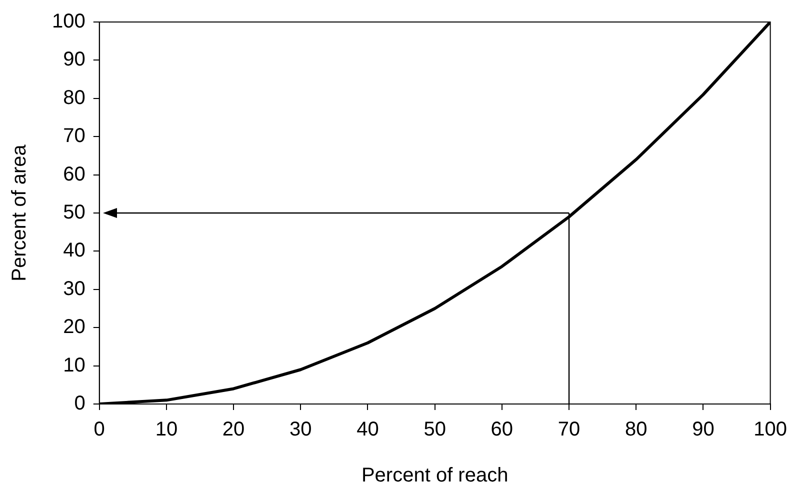 The image size is (795, 496). What do you see at coordinates (771, 429) in the screenshot?
I see `x-tick-label: 100` at bounding box center [771, 429].